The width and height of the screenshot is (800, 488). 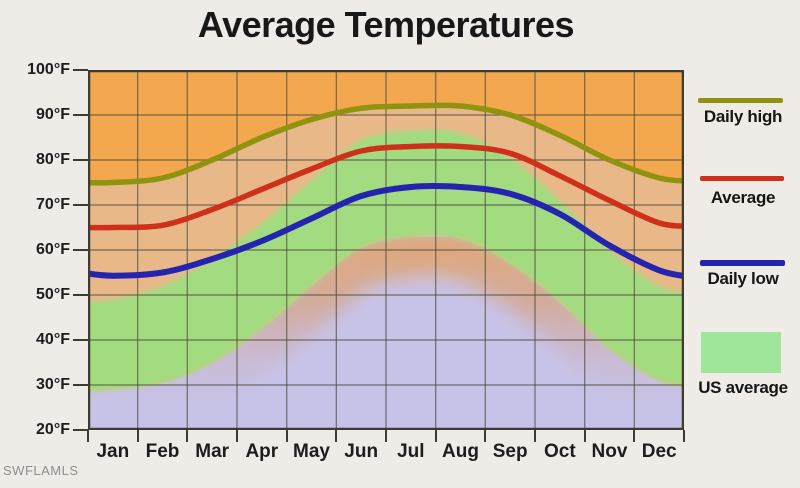 What do you see at coordinates (659, 451) in the screenshot?
I see `x-axis-label-dec: Dec` at bounding box center [659, 451].